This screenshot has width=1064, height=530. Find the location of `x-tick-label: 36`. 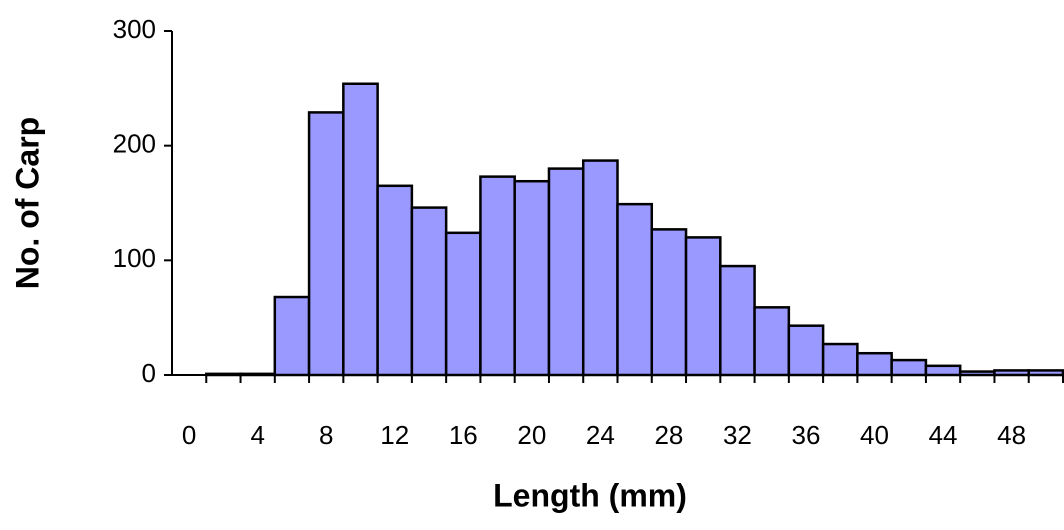

x-tick-label: 36 is located at coordinates (806, 435).